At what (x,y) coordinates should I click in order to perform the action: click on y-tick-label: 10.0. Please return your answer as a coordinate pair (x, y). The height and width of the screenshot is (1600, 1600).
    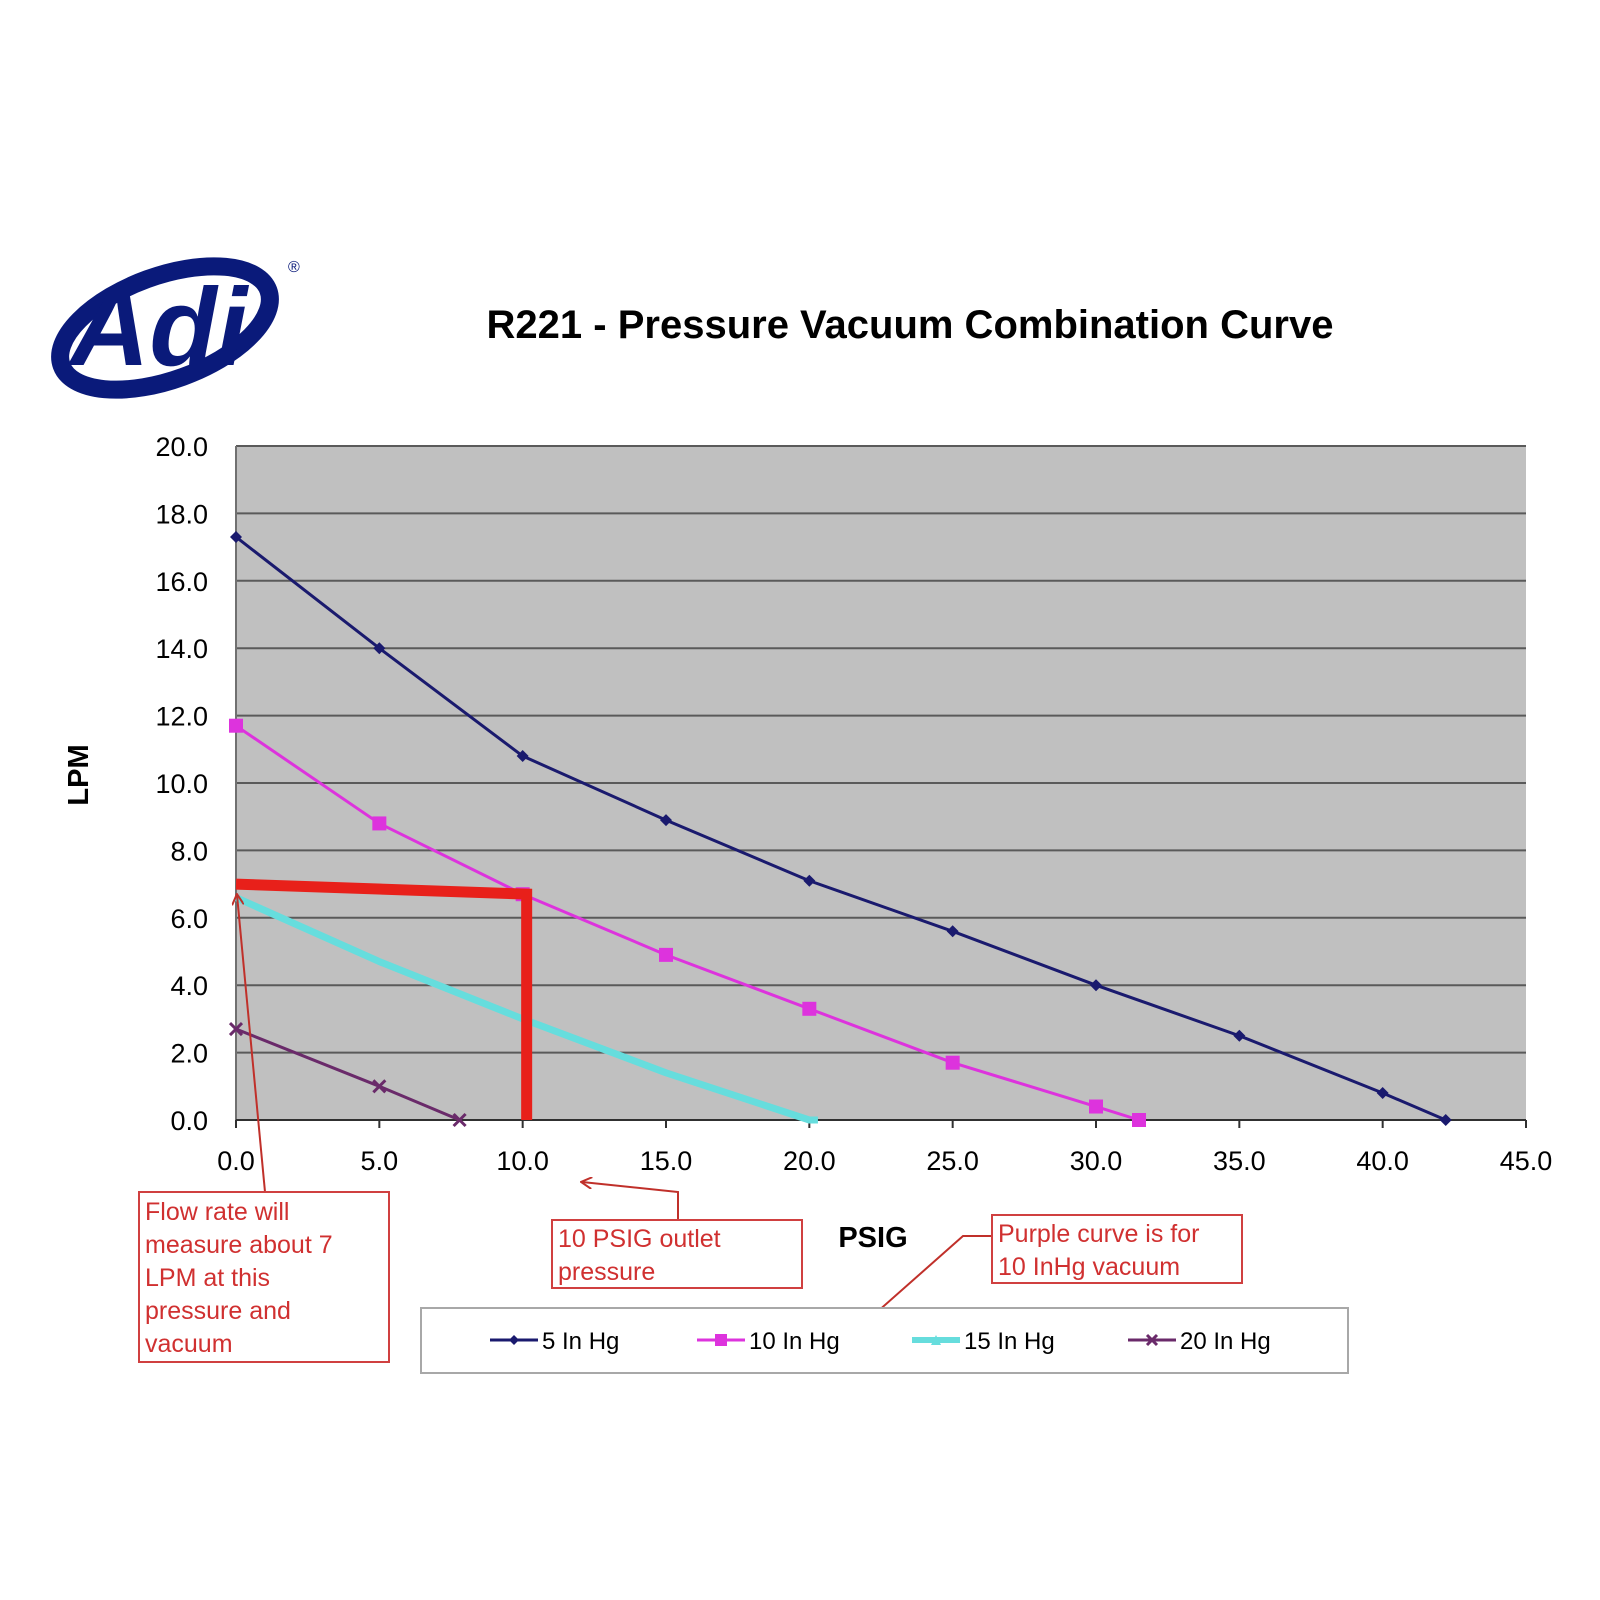
    Looking at the image, I should click on (181, 784).